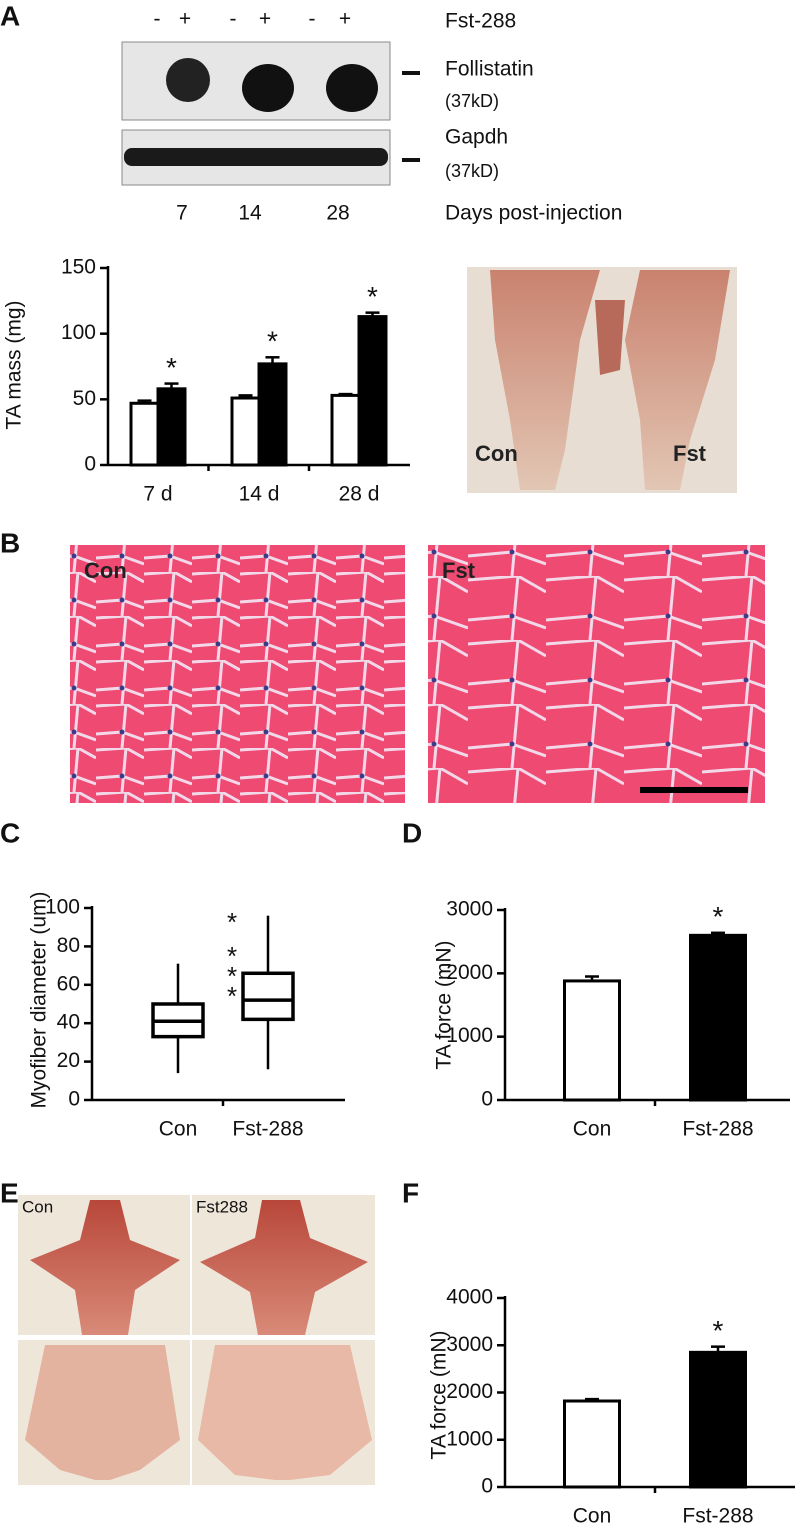  What do you see at coordinates (250, 213) in the screenshot?
I see `day-label: 14` at bounding box center [250, 213].